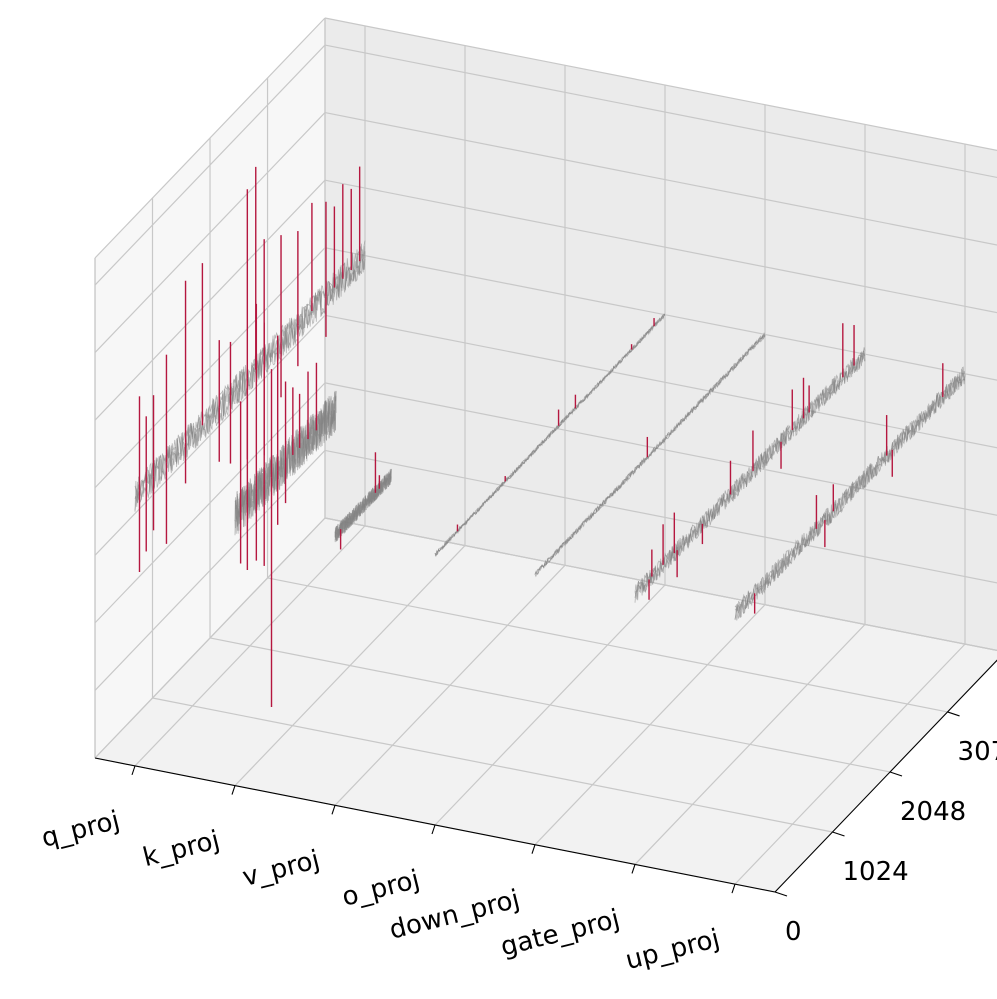  I want to click on series-v_proj, so click(363, 501).